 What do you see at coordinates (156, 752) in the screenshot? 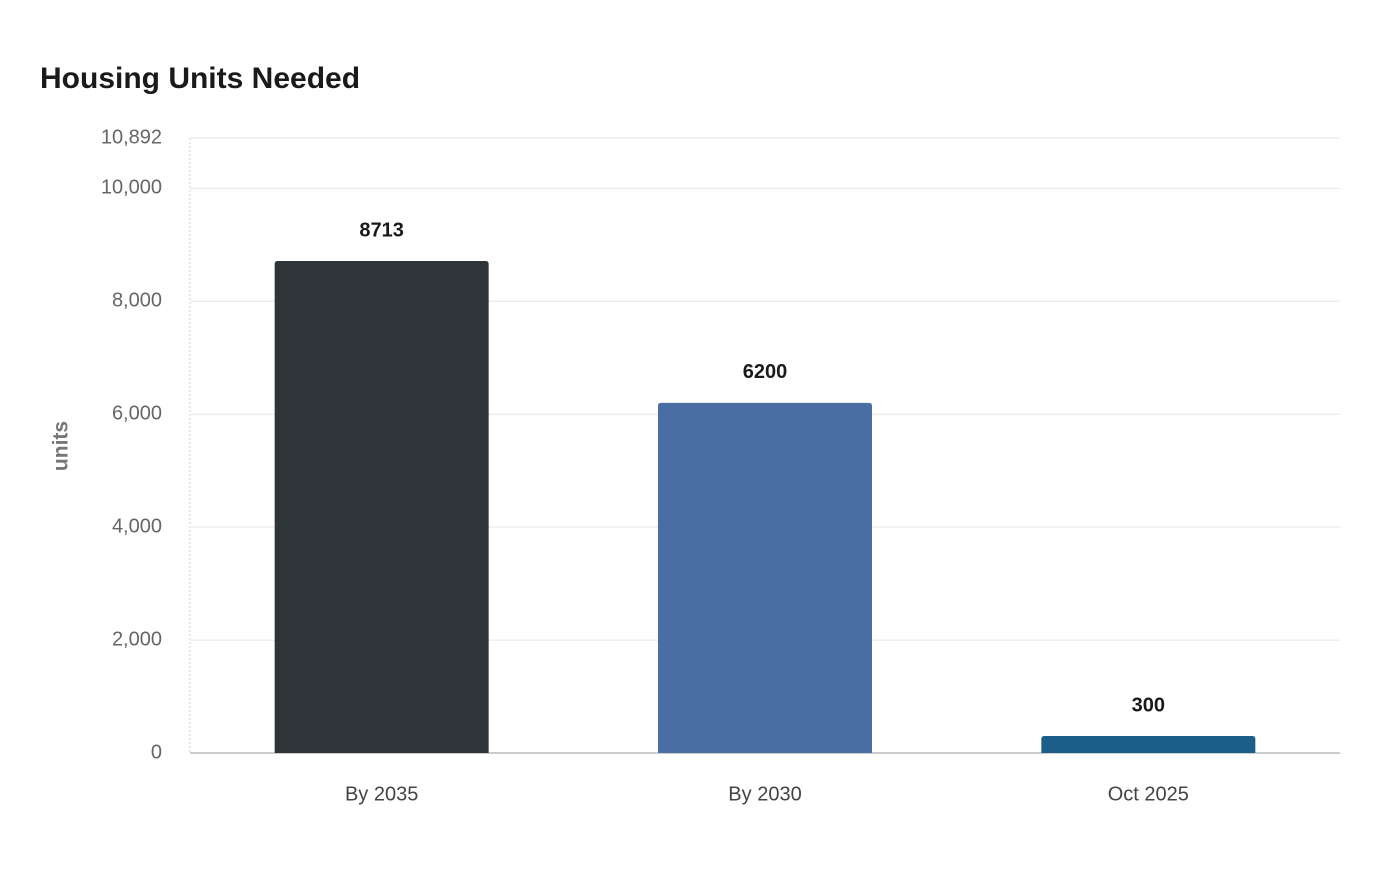
I see `y-tick-label: 0` at bounding box center [156, 752].